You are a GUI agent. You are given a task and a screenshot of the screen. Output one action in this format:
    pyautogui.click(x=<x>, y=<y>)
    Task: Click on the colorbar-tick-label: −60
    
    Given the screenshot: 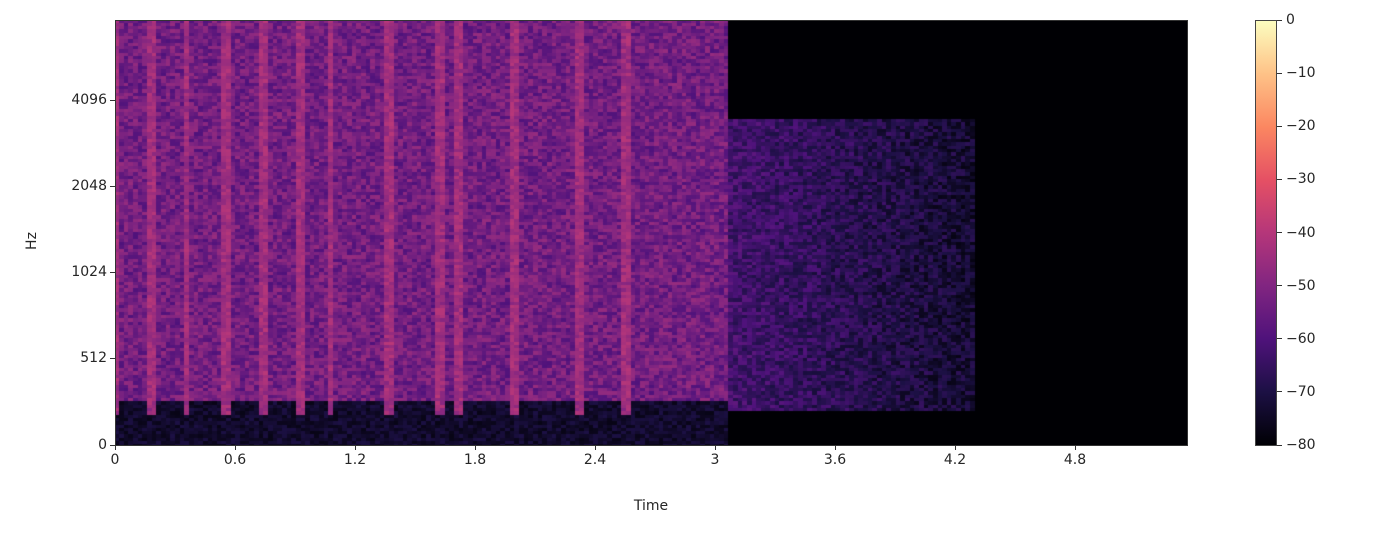 What is the action you would take?
    pyautogui.click(x=1301, y=338)
    